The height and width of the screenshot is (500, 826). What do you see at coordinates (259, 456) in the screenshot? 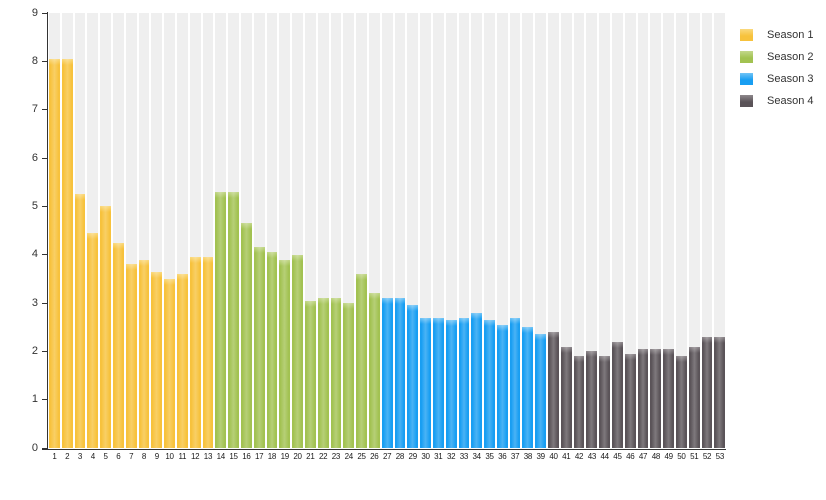
I see `x-axis-tick-label: 17` at bounding box center [259, 456].